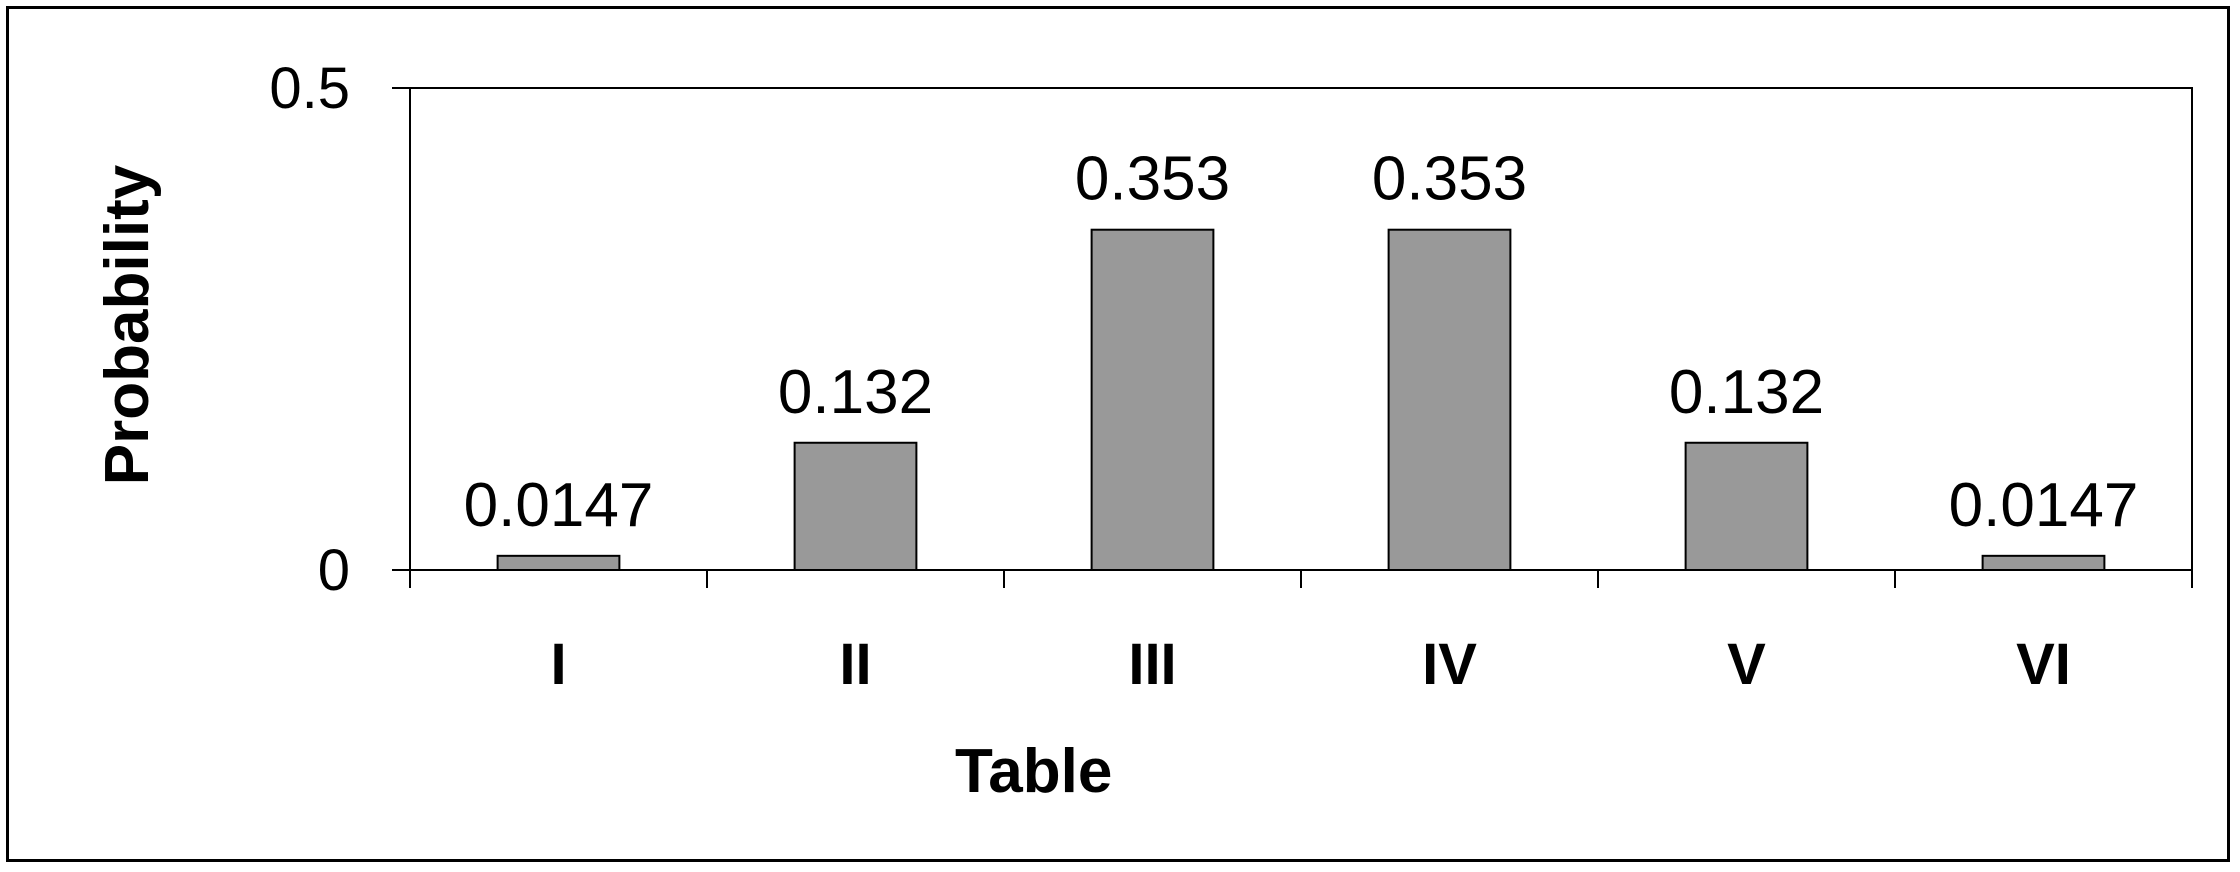  What do you see at coordinates (1746, 664) in the screenshot?
I see `x-tick-label: V` at bounding box center [1746, 664].